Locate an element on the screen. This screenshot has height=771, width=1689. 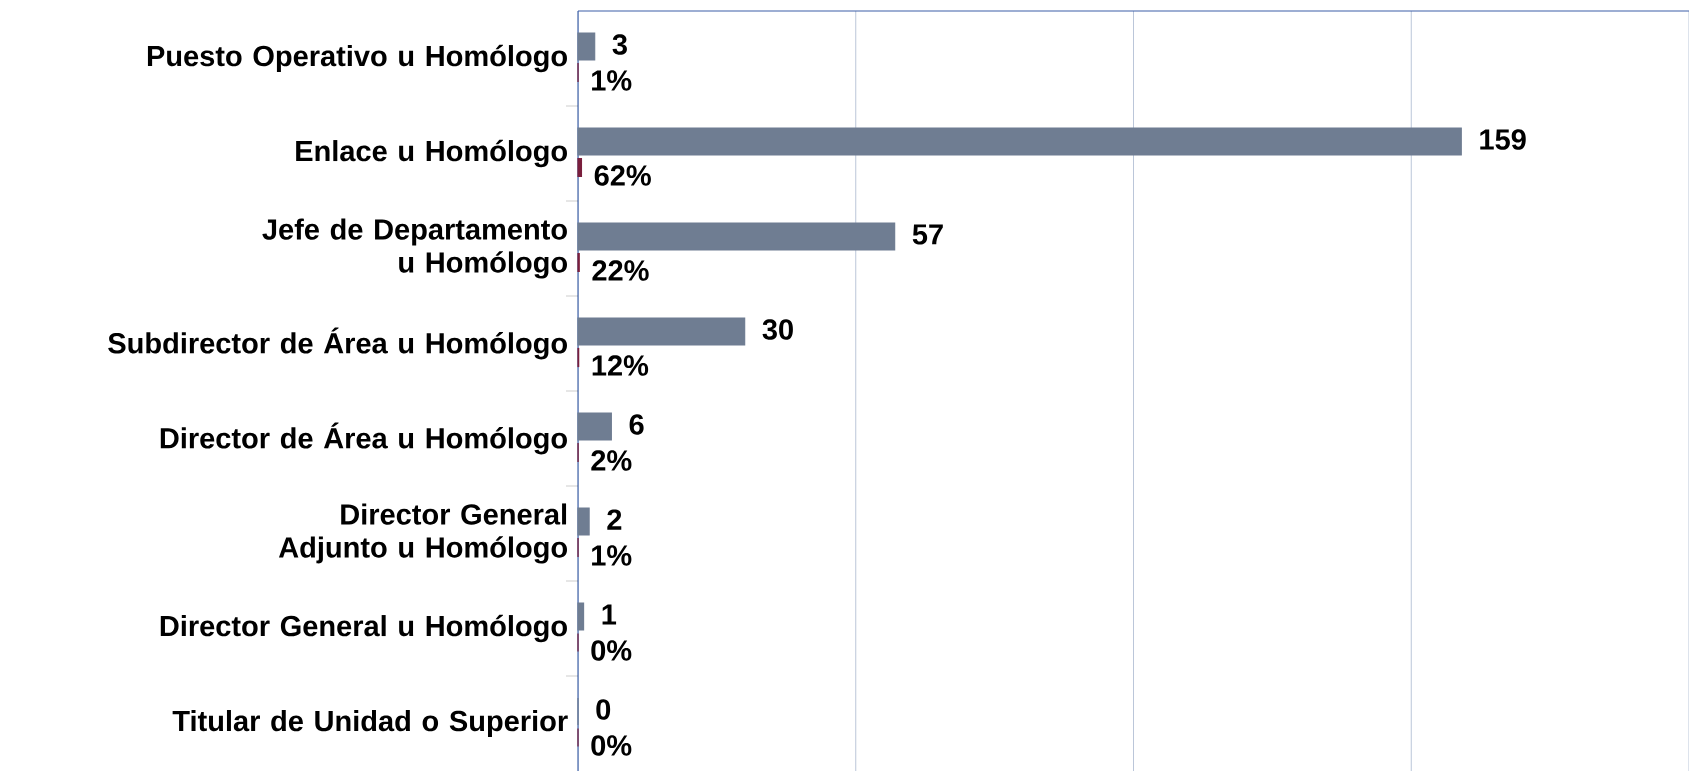
y-tick-label: Titular de Unidad o Superior is located at coordinates (370, 723).